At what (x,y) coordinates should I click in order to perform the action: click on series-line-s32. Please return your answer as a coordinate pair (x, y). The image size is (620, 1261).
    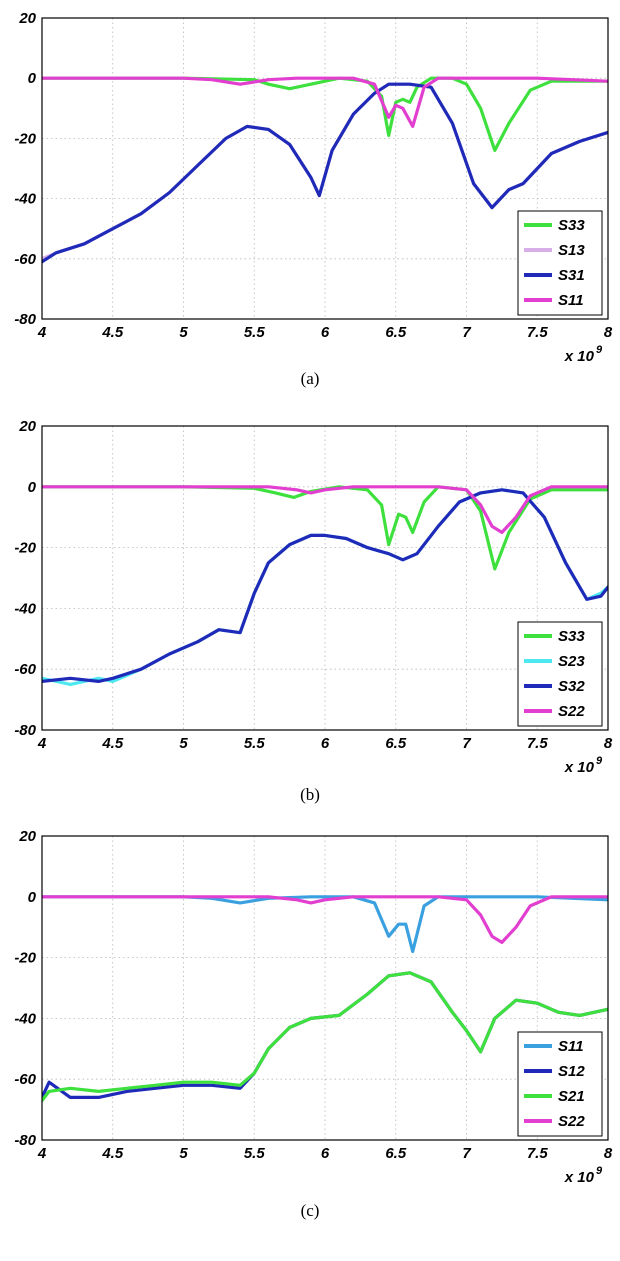
    Looking at the image, I should click on (325, 586).